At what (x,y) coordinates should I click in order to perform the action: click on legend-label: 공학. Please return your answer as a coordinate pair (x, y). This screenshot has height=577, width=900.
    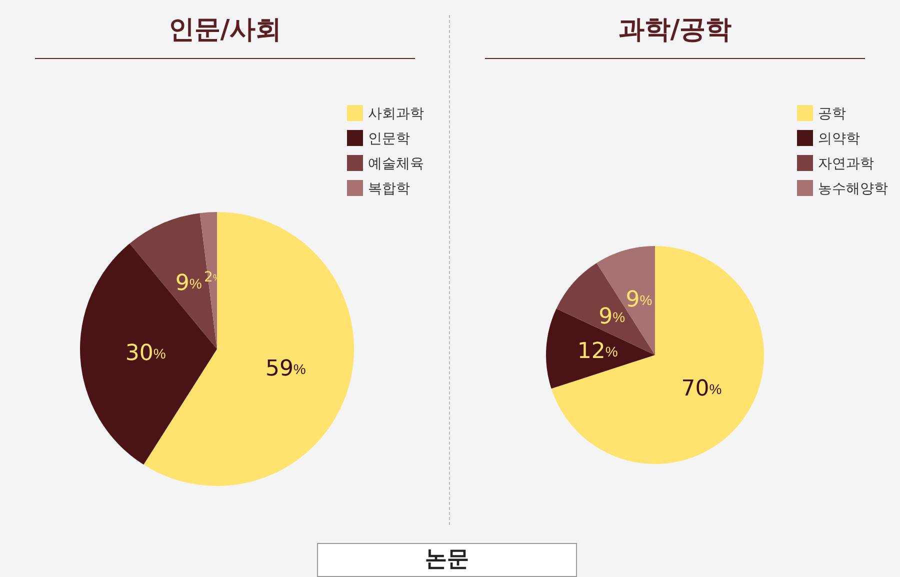
    Looking at the image, I should click on (832, 113).